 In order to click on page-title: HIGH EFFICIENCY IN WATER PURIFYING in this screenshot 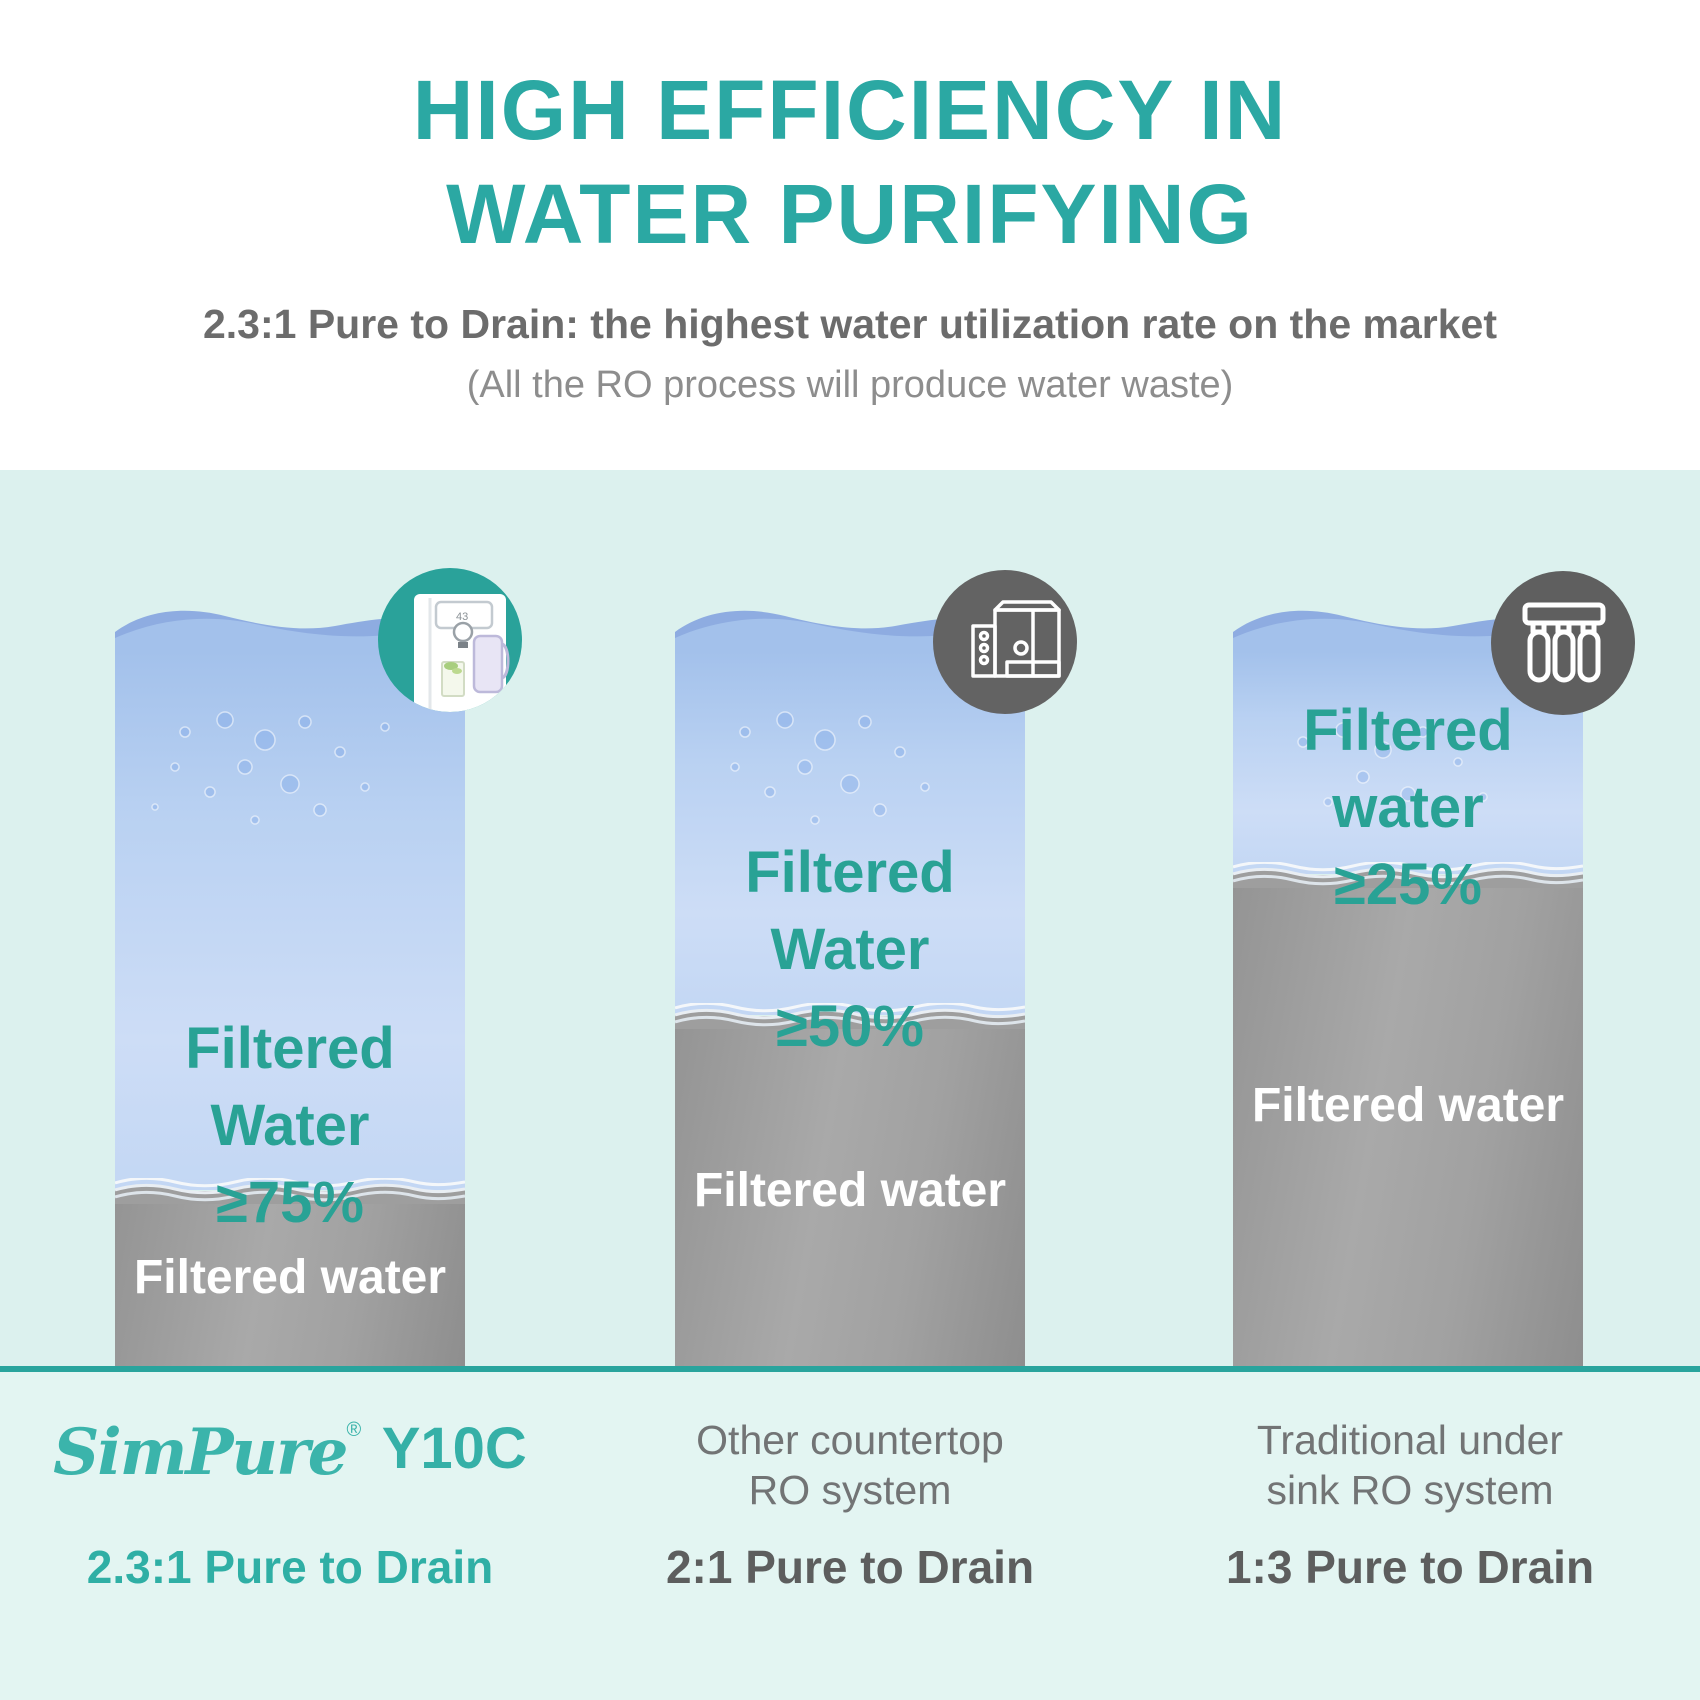, I will do `click(850, 162)`.